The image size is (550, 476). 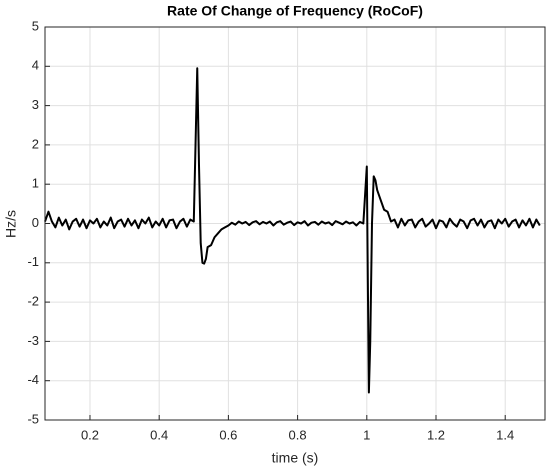 I want to click on y-tick-label: 5, so click(x=35, y=25).